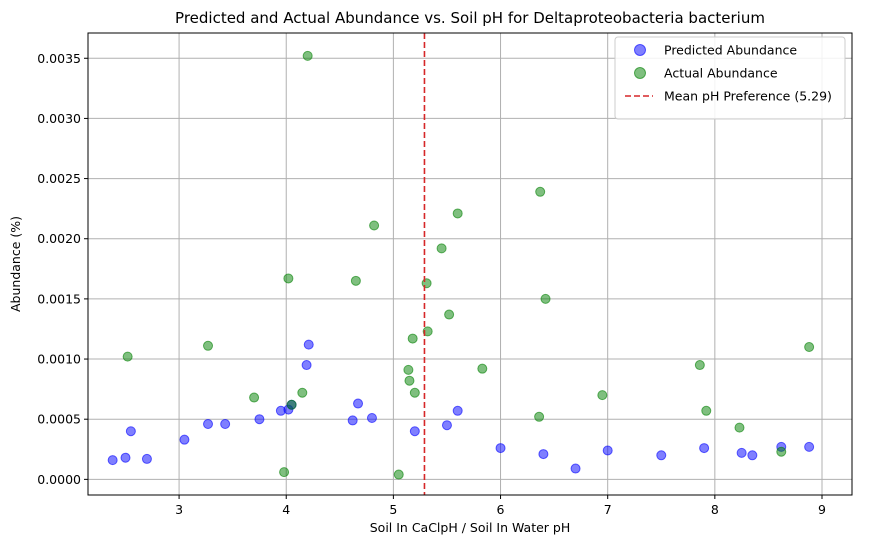 The image size is (872, 547). Describe the element at coordinates (730, 50) in the screenshot. I see `legend-label-predicted: Predicted Abundance` at that location.